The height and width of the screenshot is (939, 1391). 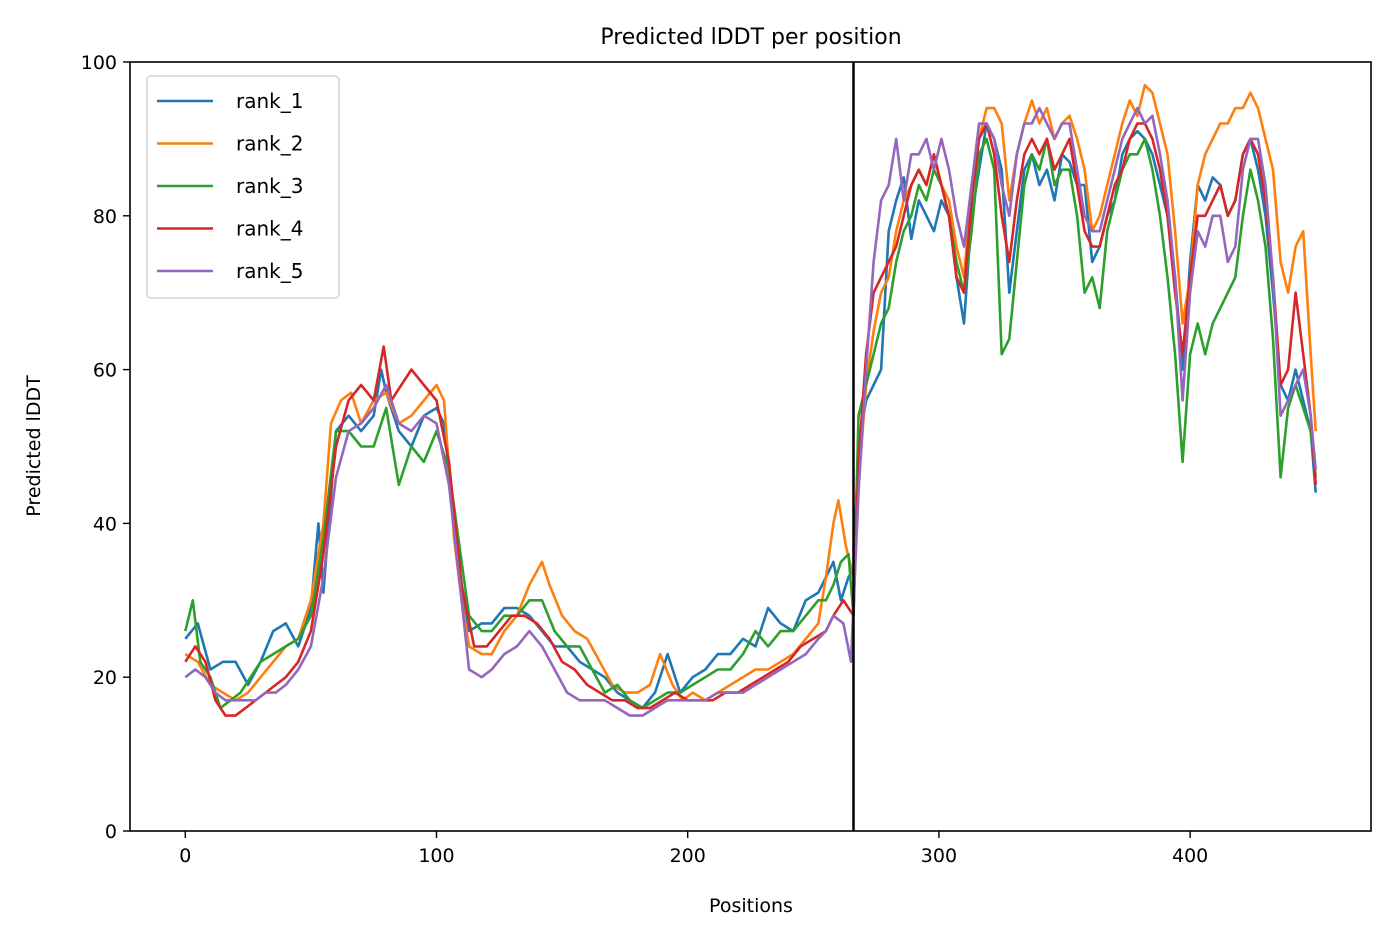 I want to click on y-axis-label: Predicted lDDT, so click(x=34, y=446).